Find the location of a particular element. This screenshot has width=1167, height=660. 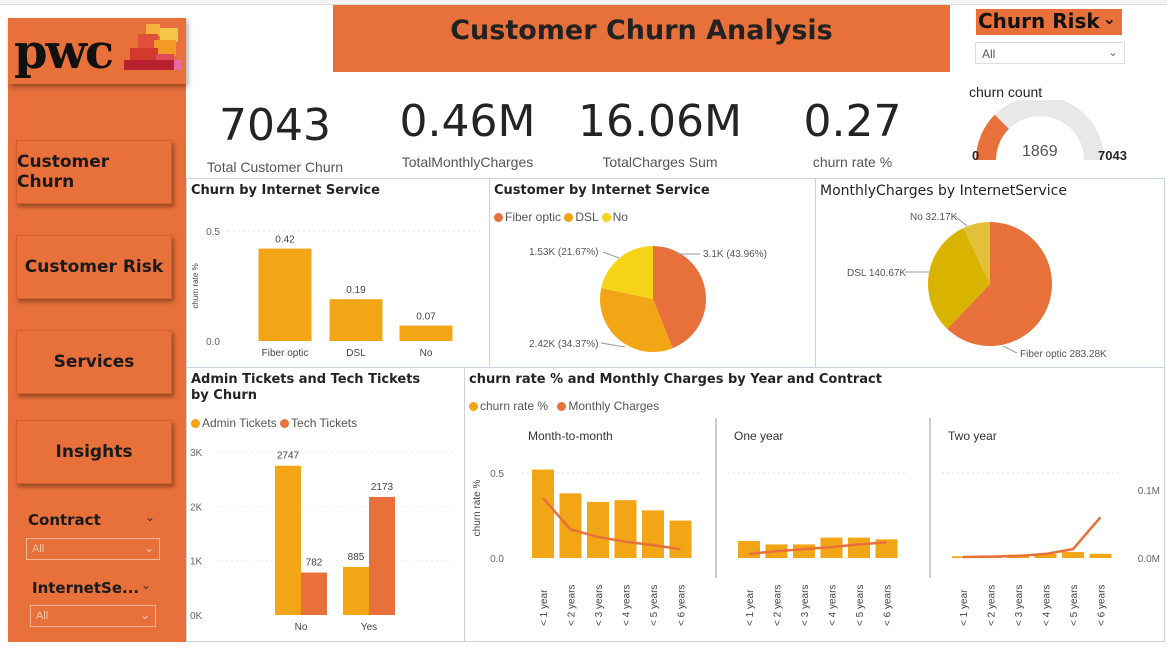

churn-risk-value: All is located at coordinates (989, 54).